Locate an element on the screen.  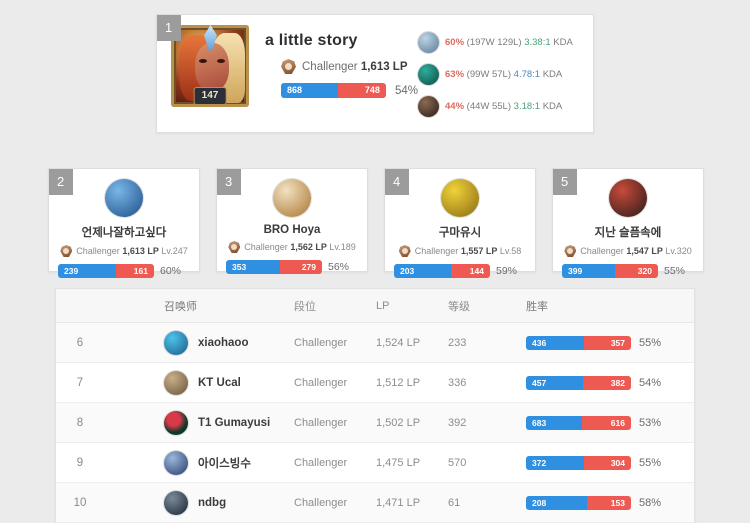
summoner-name: xiaohaoo is located at coordinates (223, 342).